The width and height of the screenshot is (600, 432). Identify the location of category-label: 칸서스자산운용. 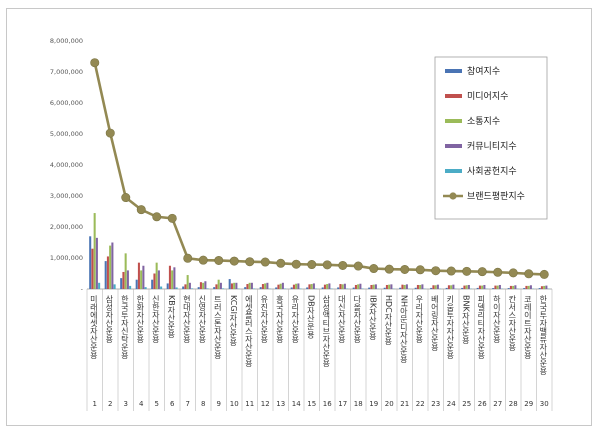
(511, 322).